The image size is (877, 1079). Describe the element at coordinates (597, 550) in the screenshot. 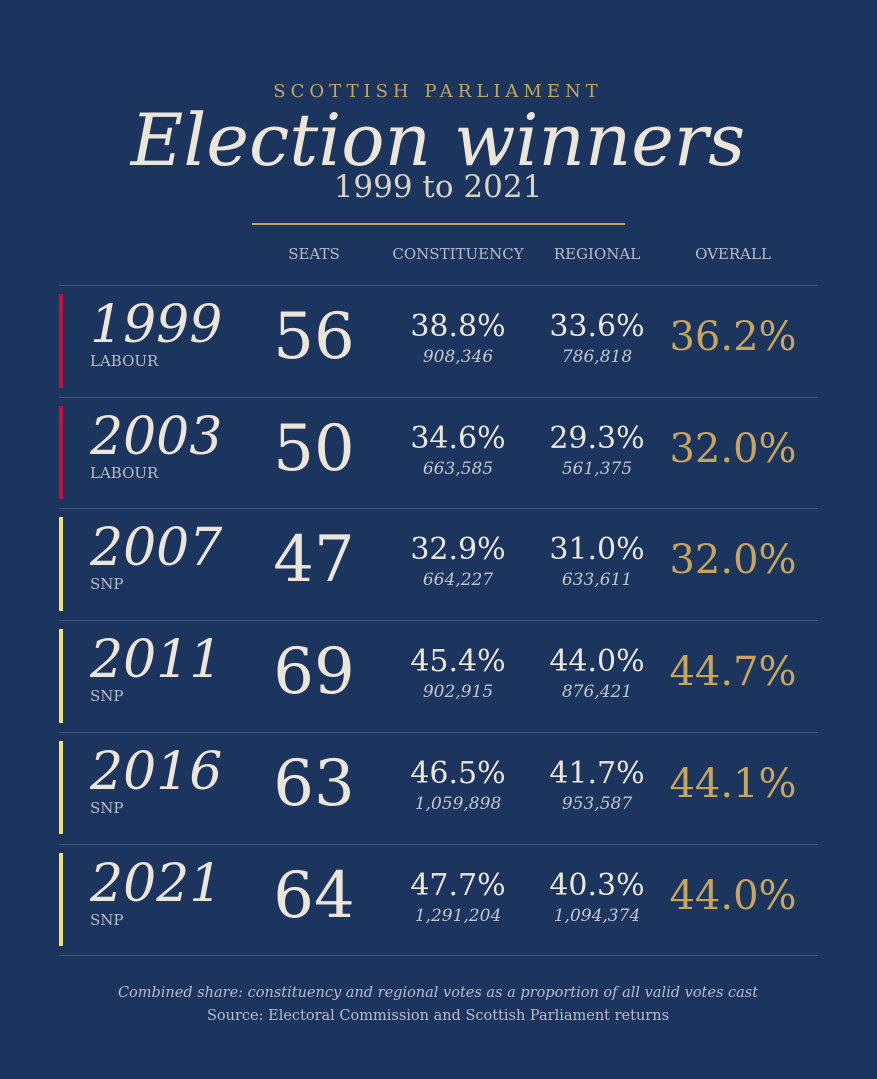

I see `regional-share: 31.0%` at that location.